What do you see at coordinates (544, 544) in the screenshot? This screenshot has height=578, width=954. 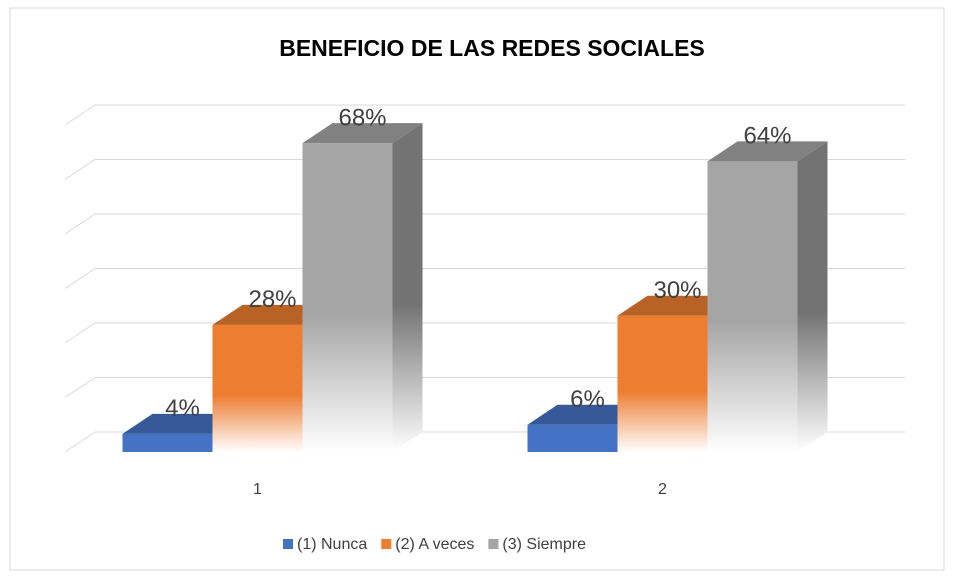 I see `legend-label: (3) Siempre` at bounding box center [544, 544].